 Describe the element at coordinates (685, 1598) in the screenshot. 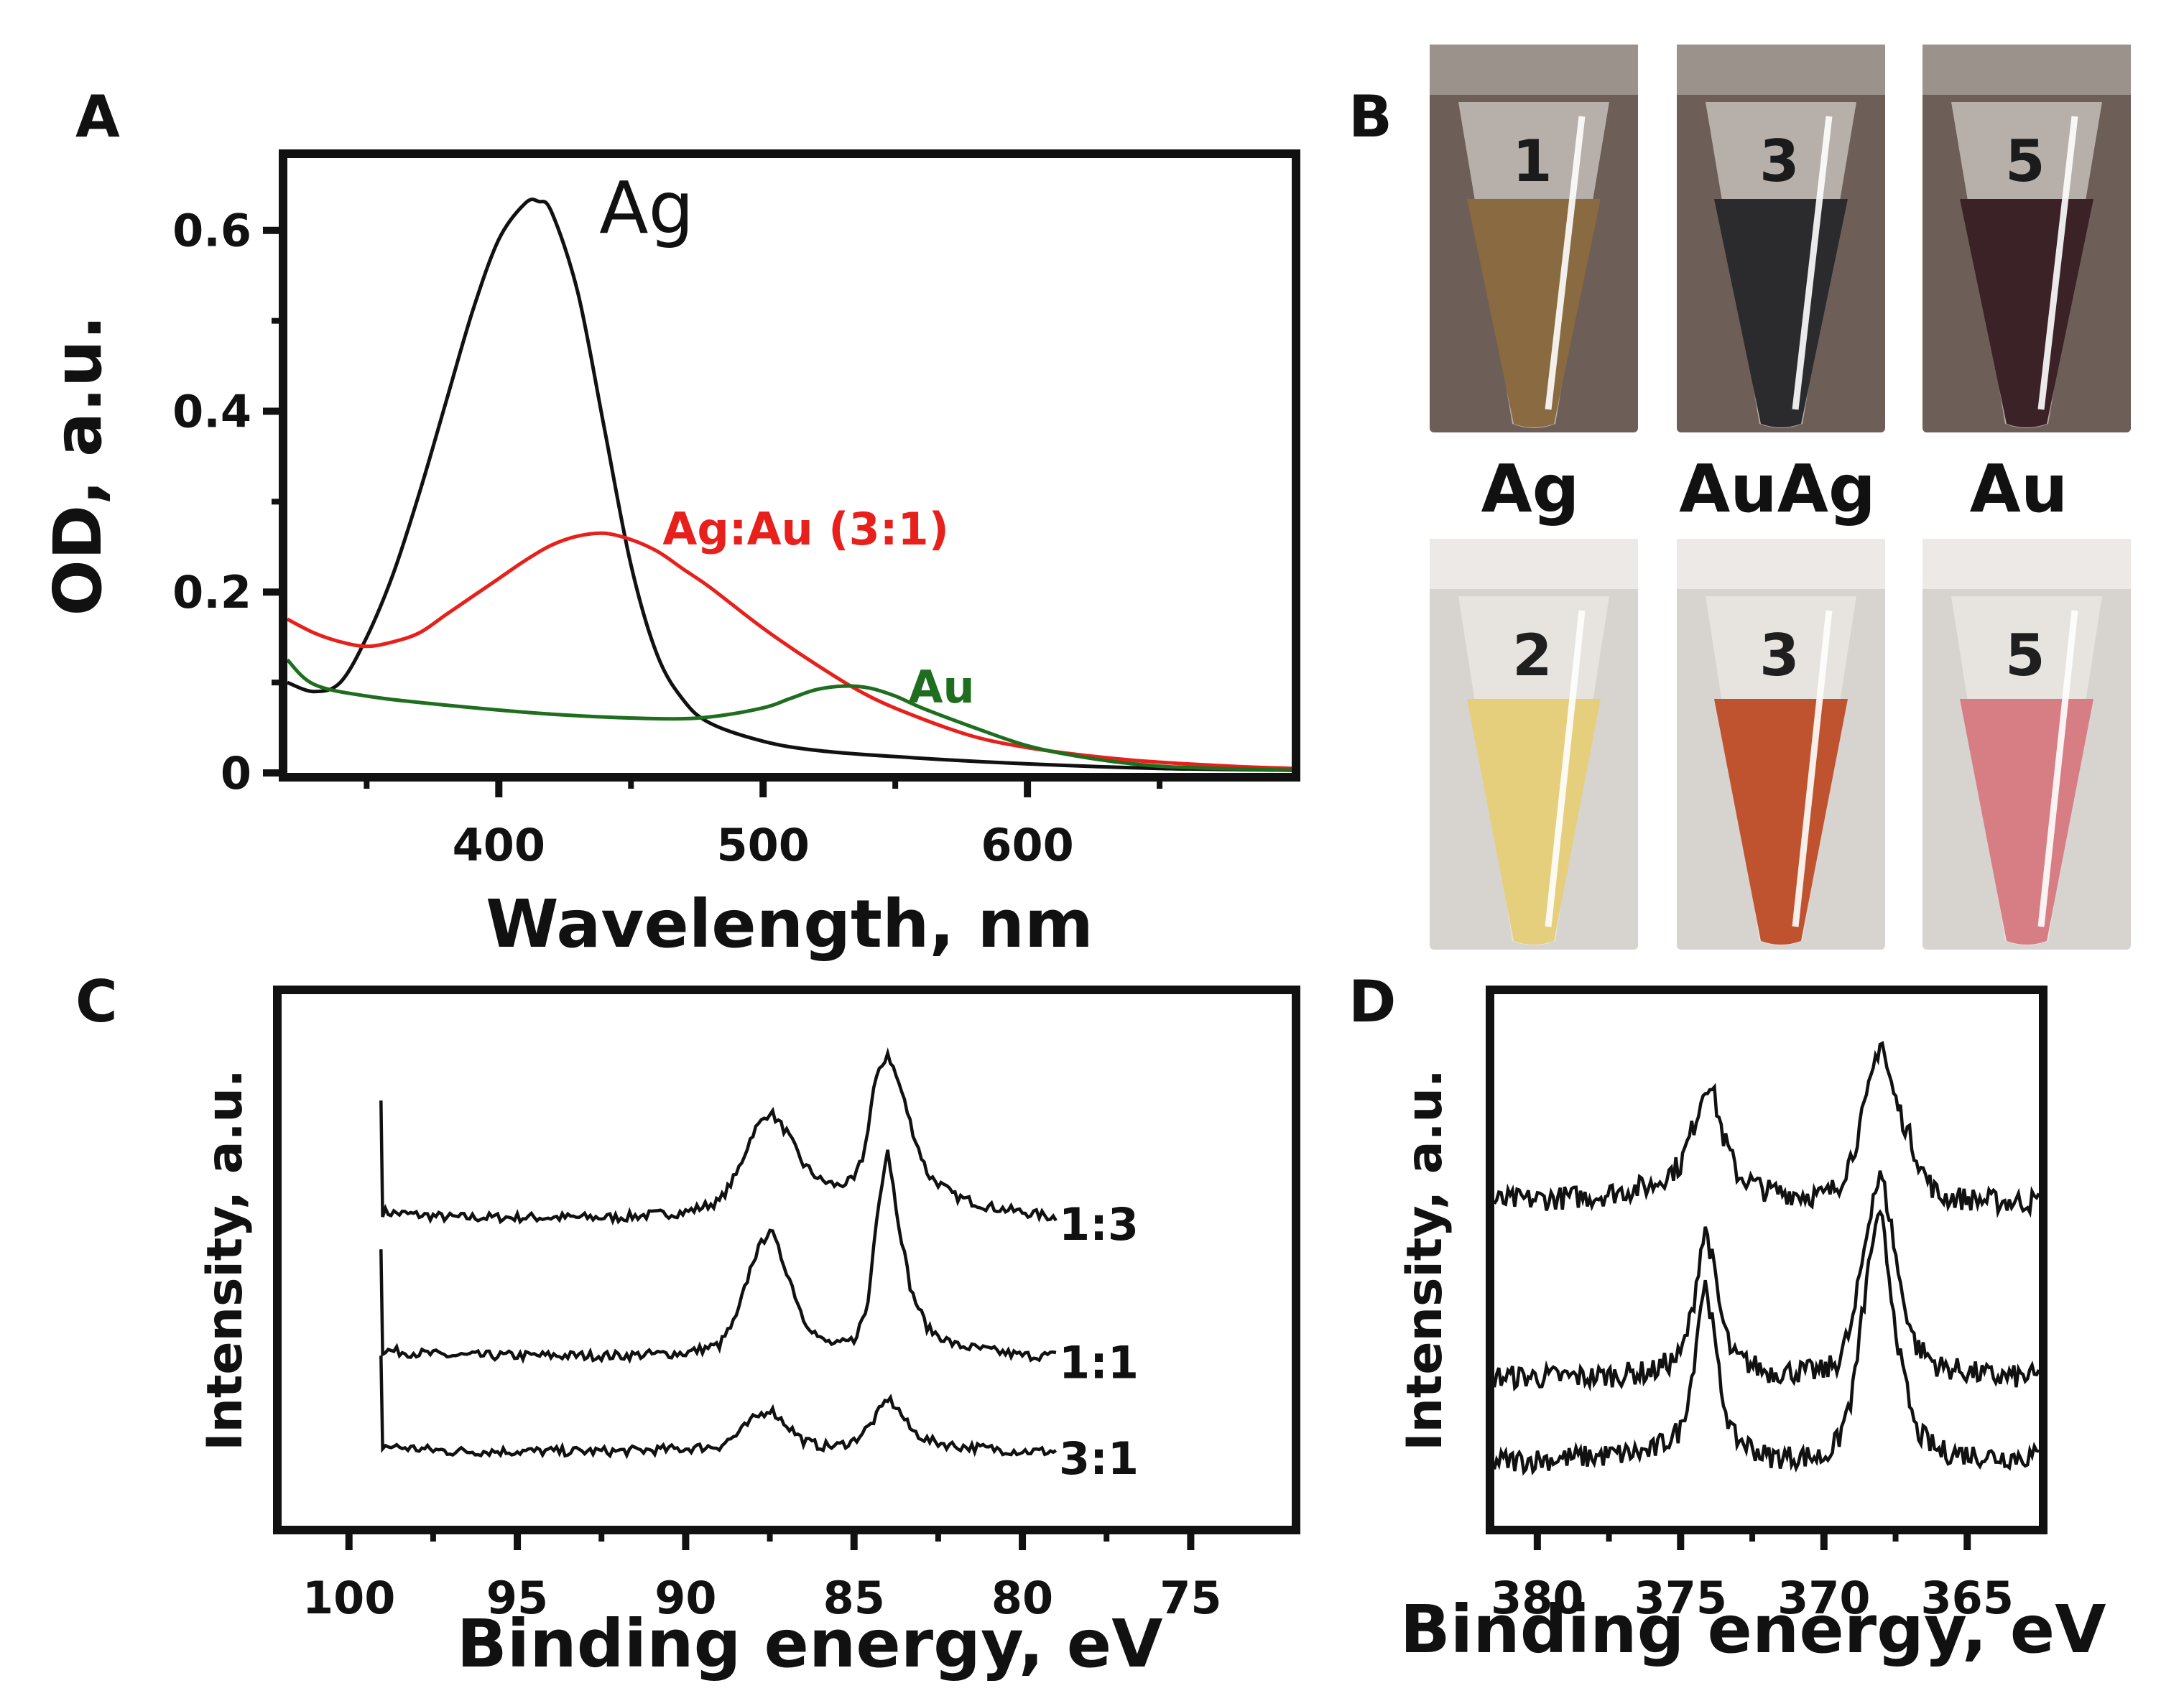

I see `chart-c-xtick-label: 90` at that location.